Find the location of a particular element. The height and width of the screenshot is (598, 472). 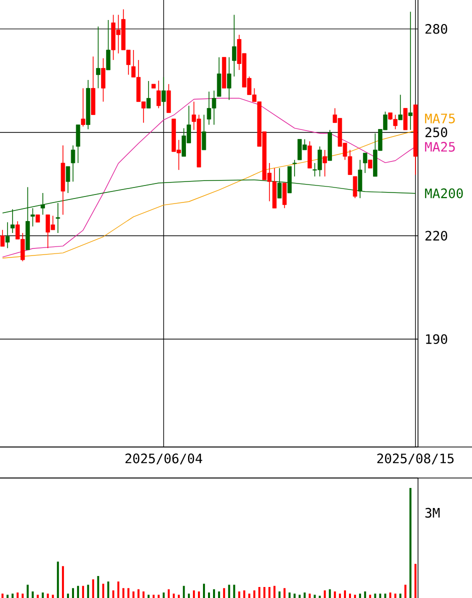

y-tick-label: 250 is located at coordinates (436, 132).